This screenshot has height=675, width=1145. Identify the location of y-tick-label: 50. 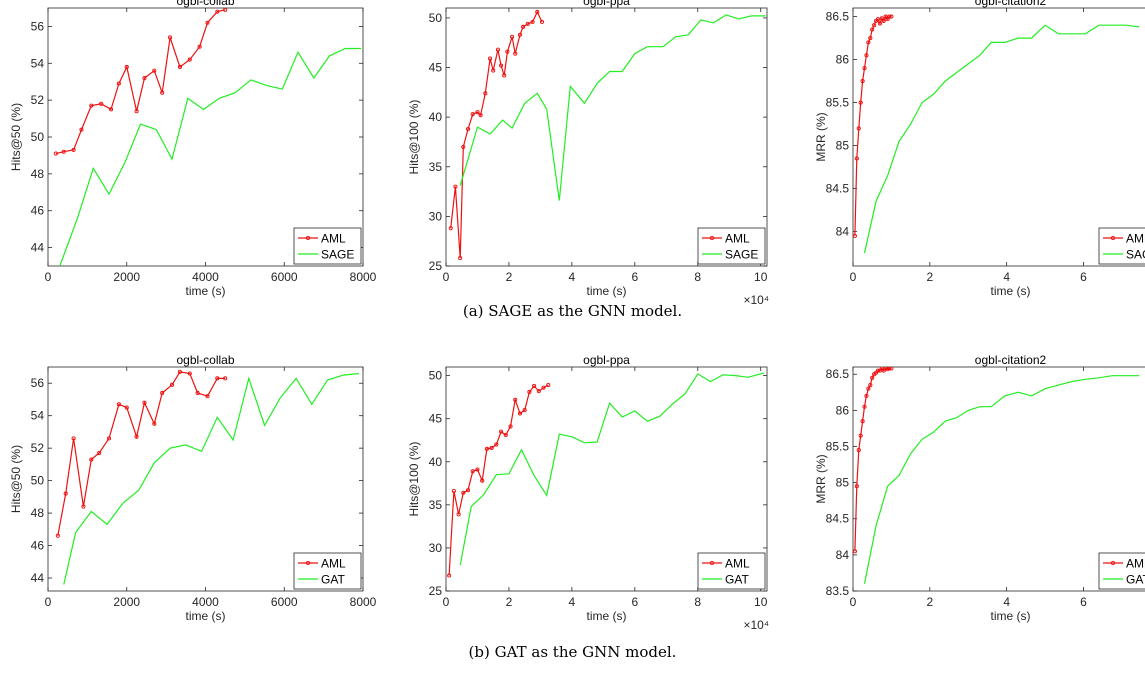
(436, 18).